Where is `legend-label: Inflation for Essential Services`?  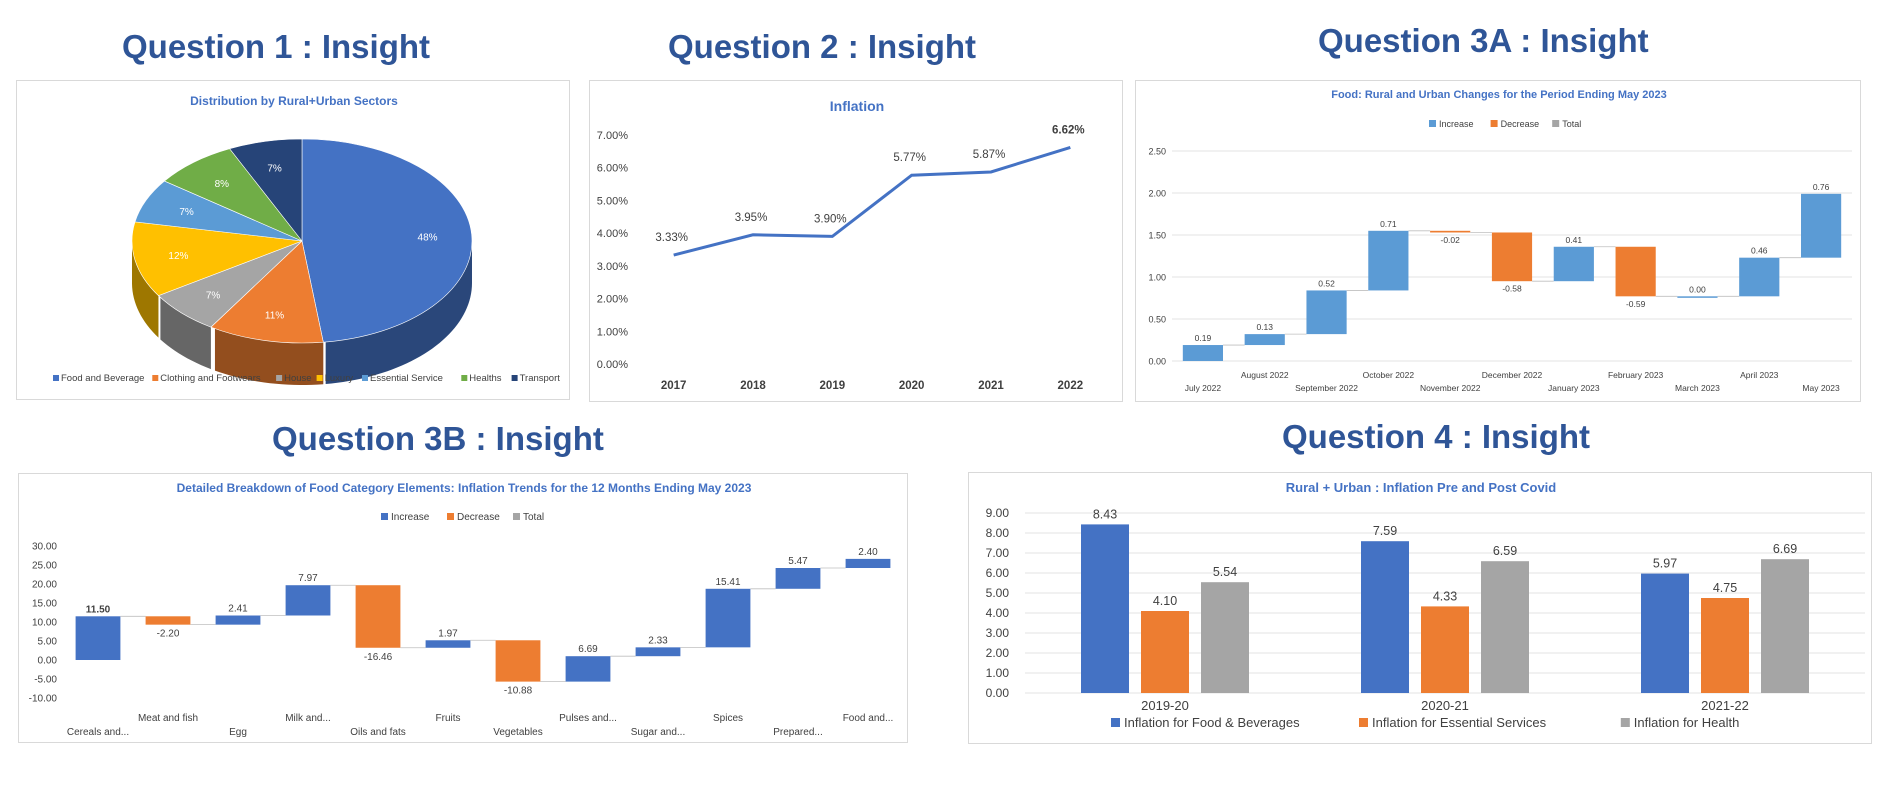 legend-label: Inflation for Essential Services is located at coordinates (1459, 722).